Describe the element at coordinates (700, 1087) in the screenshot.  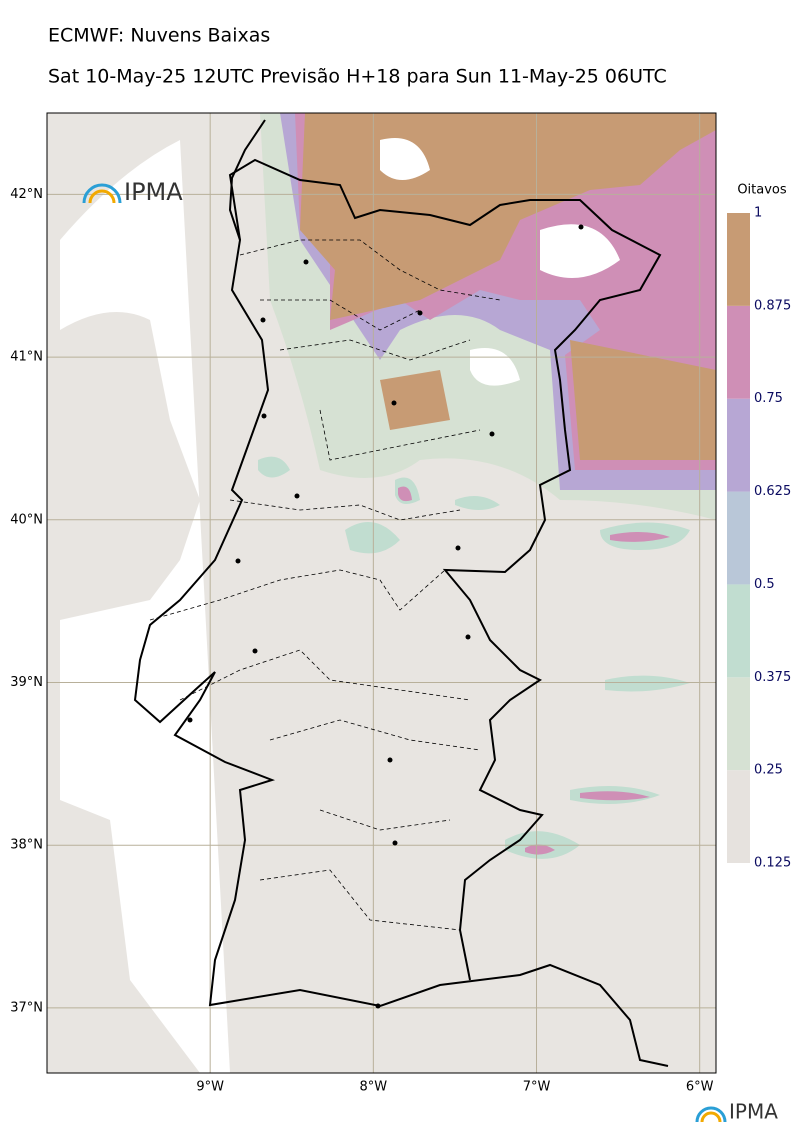
I see `x-tick-label: 6°W` at that location.